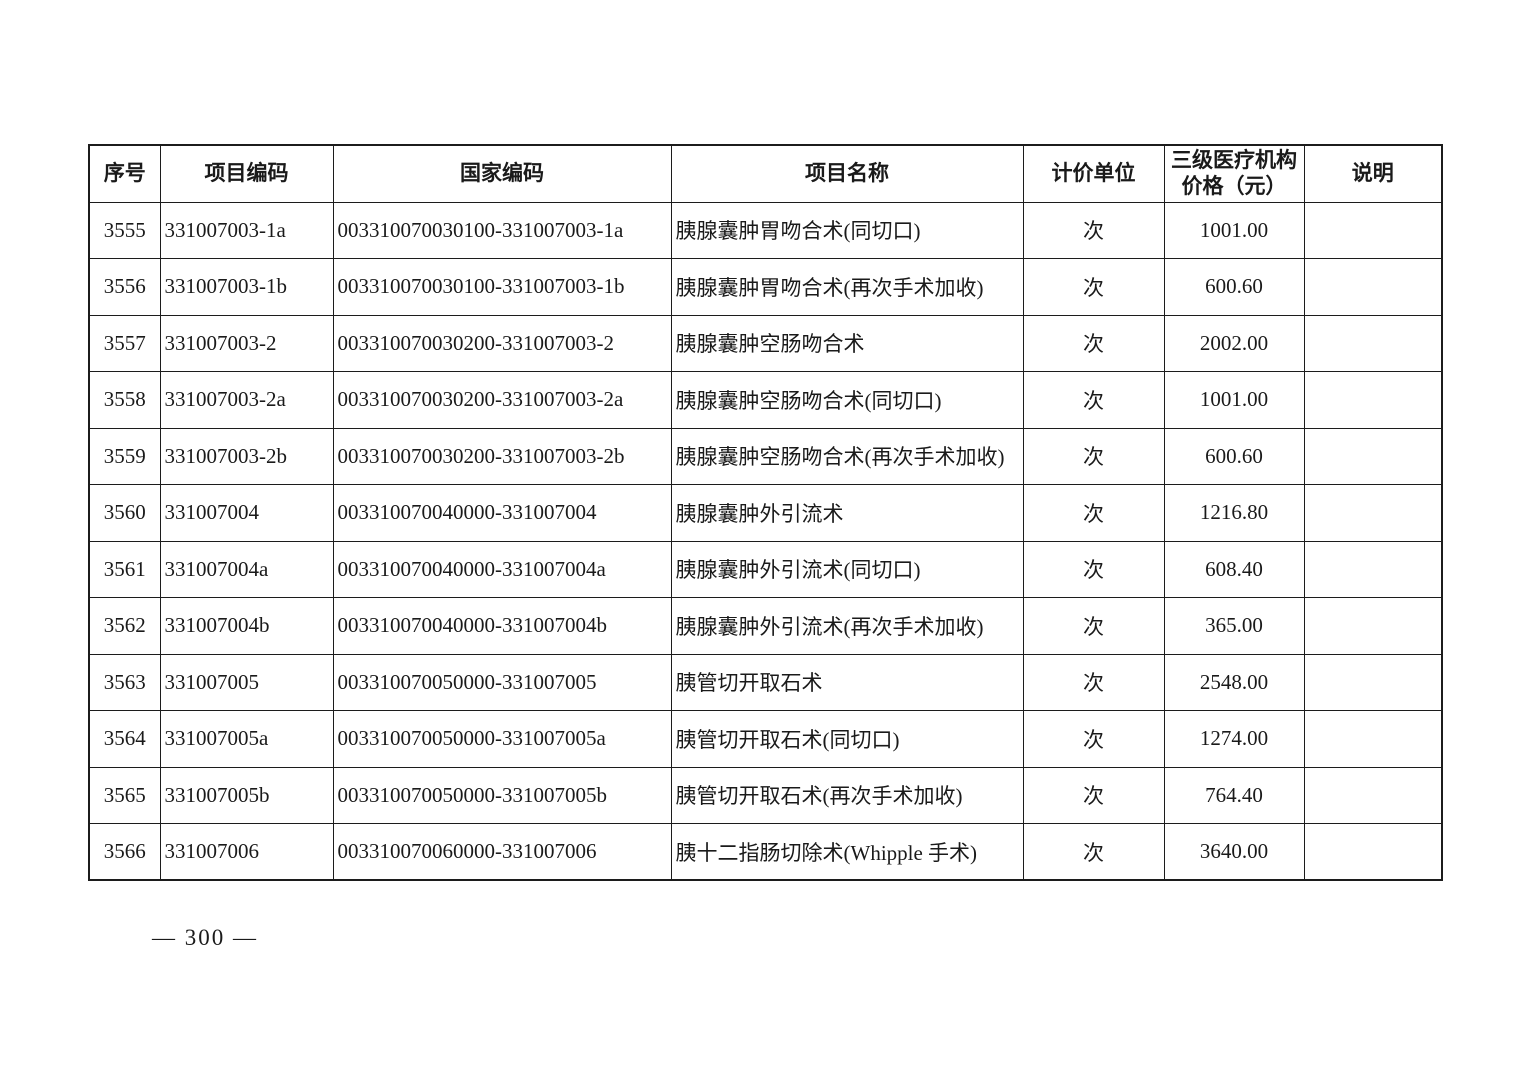  What do you see at coordinates (124, 739) in the screenshot?
I see `seq-cell: 3564` at bounding box center [124, 739].